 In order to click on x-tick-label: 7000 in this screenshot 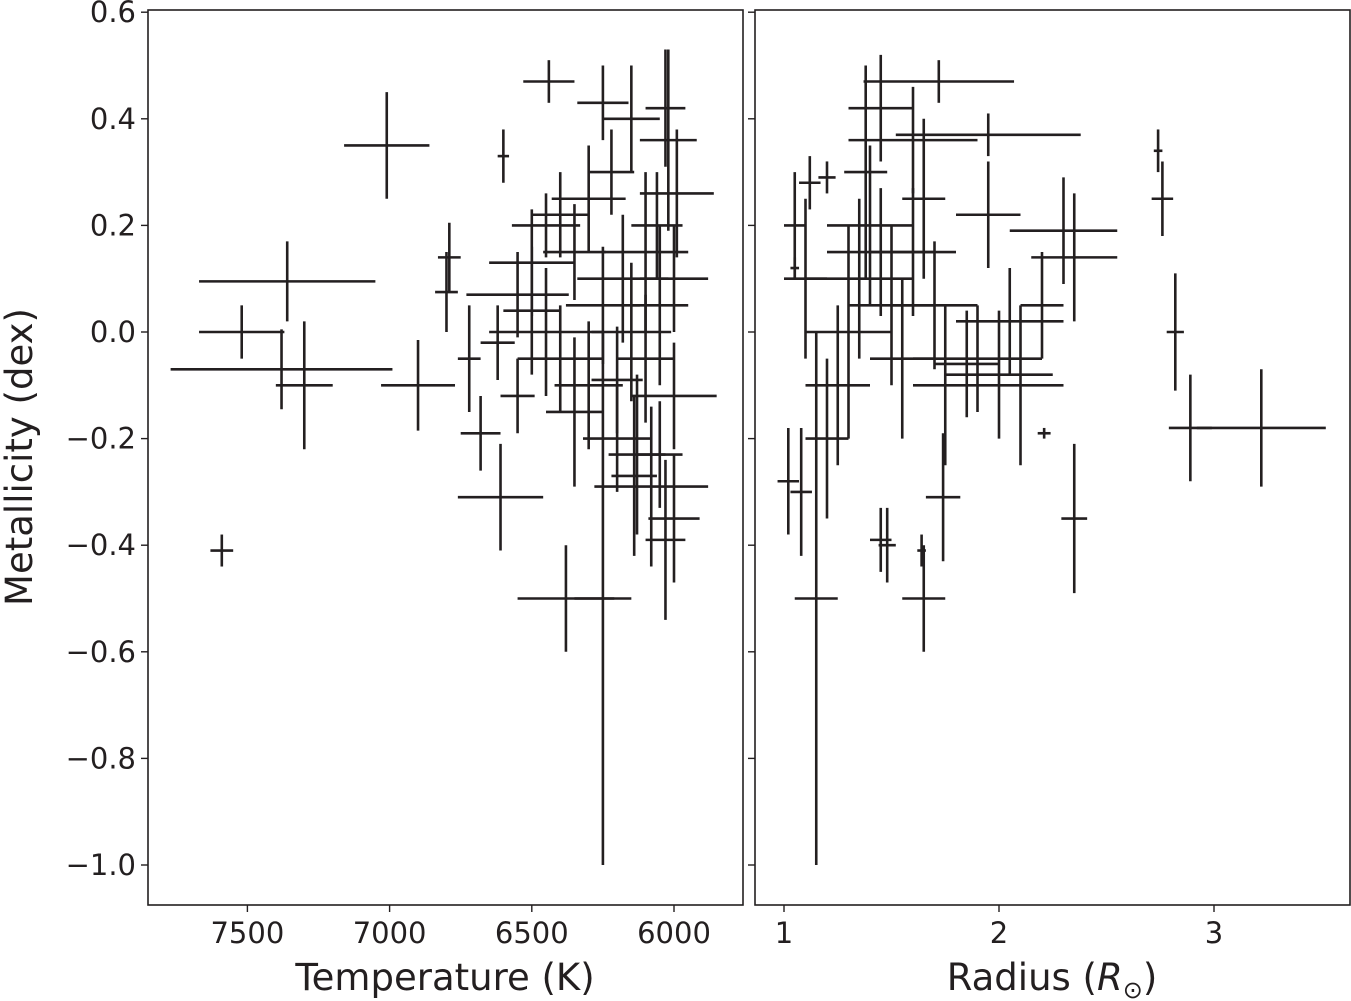, I will do `click(390, 933)`.